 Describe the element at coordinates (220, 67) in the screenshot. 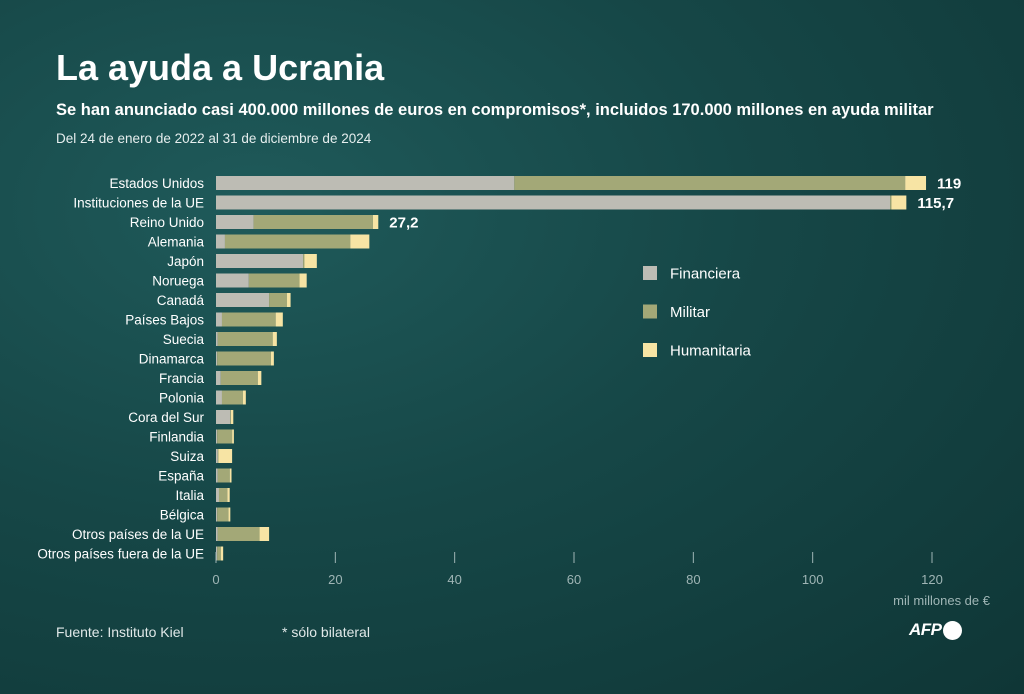

I see `chart-title: La ayuda a Ucrania` at that location.